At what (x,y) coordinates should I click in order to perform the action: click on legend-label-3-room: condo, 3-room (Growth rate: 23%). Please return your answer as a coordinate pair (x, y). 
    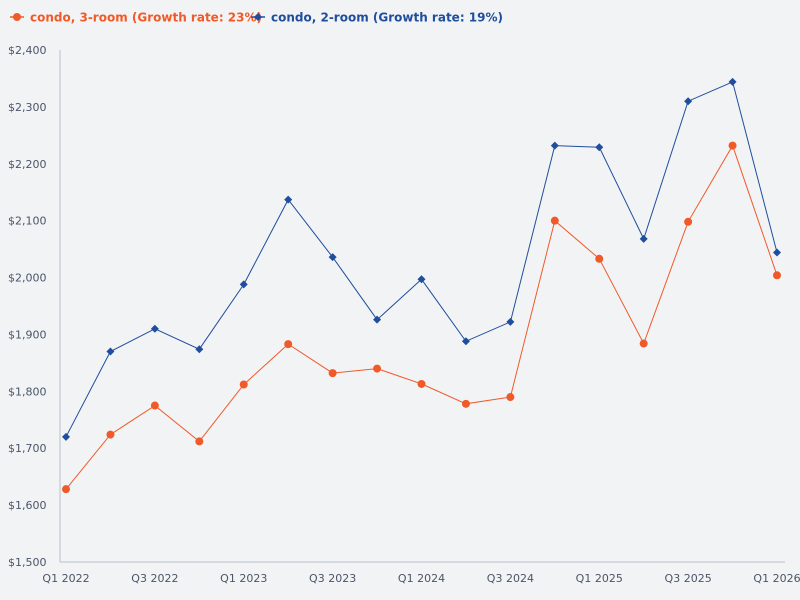
    Looking at the image, I should click on (146, 18).